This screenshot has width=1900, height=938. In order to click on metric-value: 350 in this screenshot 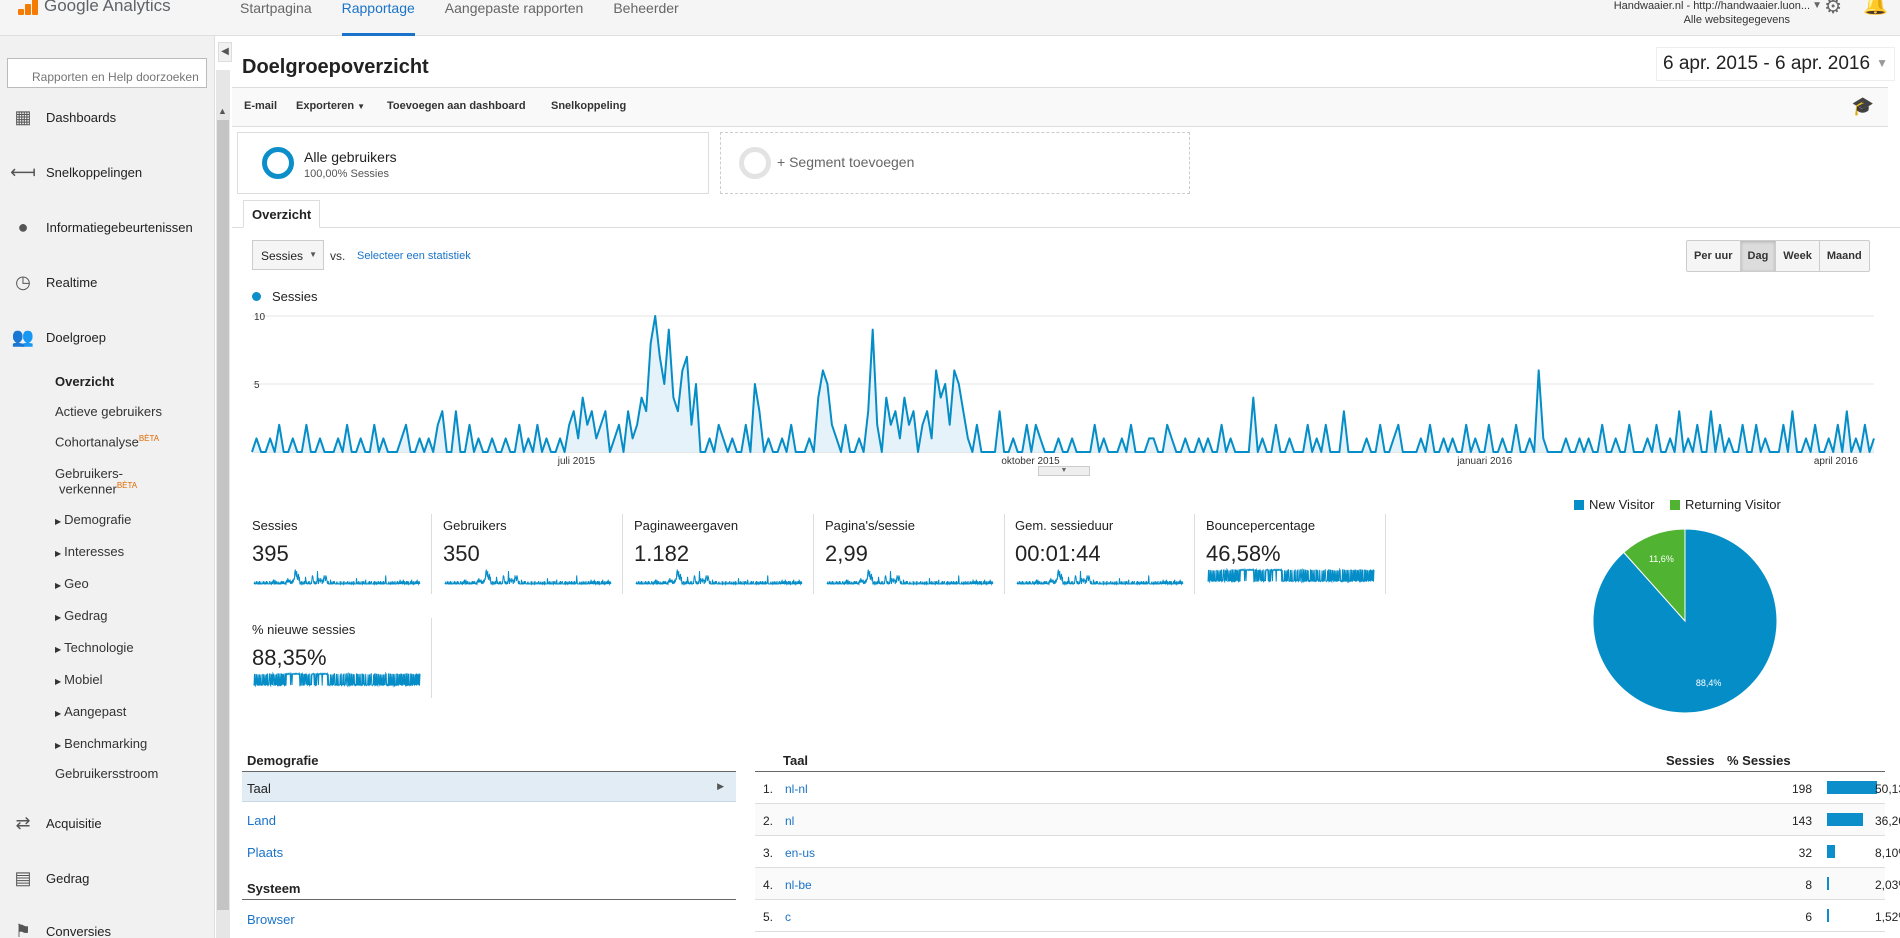, I will do `click(461, 553)`.